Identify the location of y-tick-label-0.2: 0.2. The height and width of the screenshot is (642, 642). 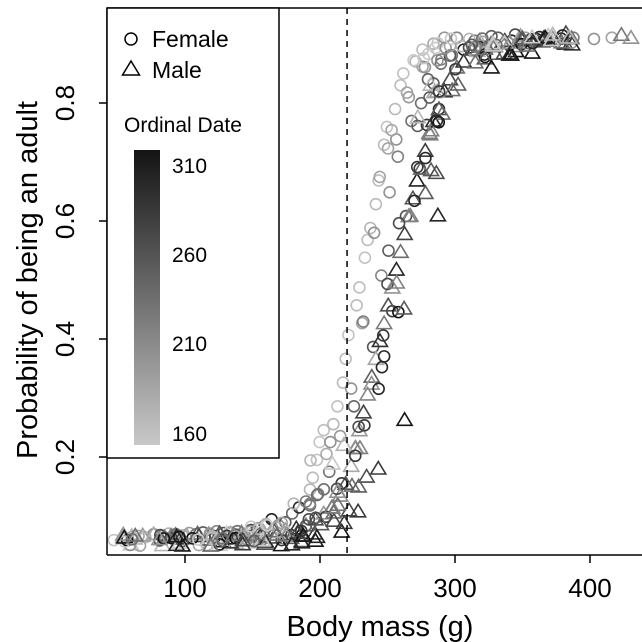
(65, 457).